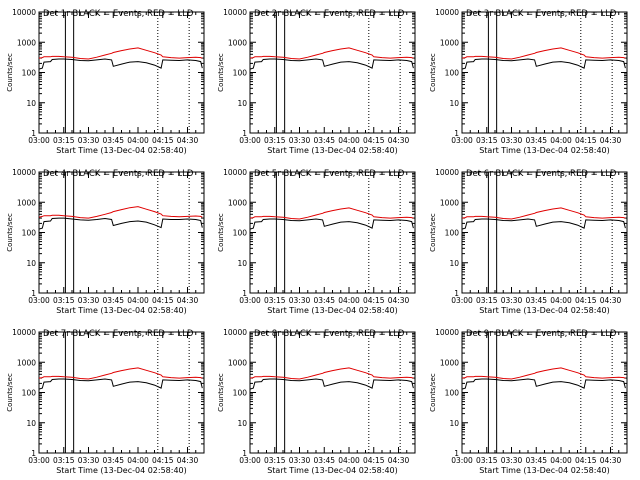 The width and height of the screenshot is (640, 480). Describe the element at coordinates (329, 14) in the screenshot. I see `panel-title: Det 2r BLACK = Events, RED = LLD` at that location.